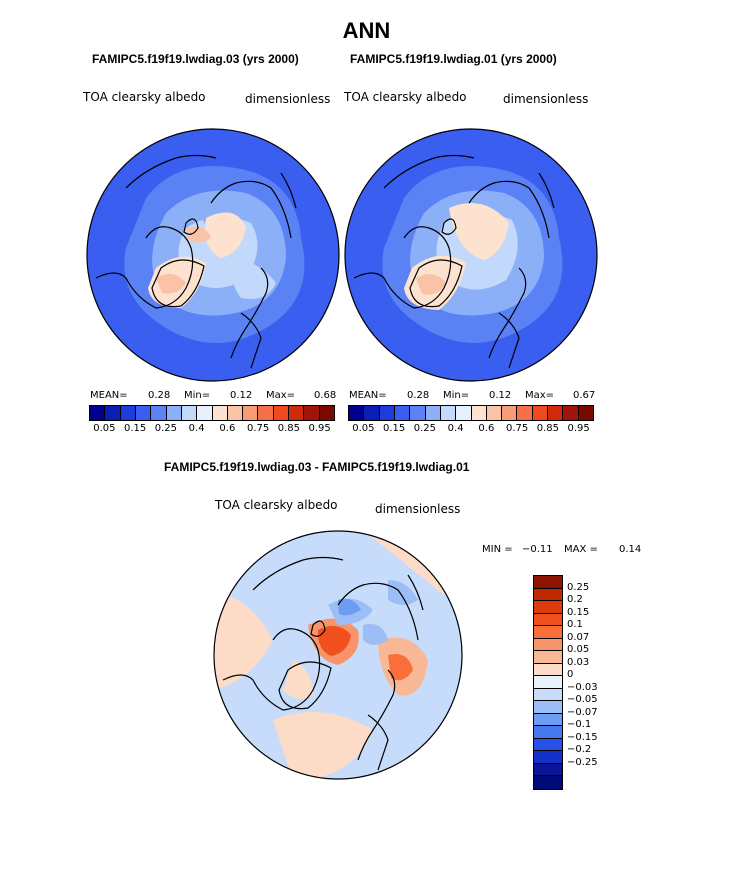 The height and width of the screenshot is (882, 733). Describe the element at coordinates (363, 428) in the screenshot. I see `right-colorbar-tick-label: 0.05` at that location.